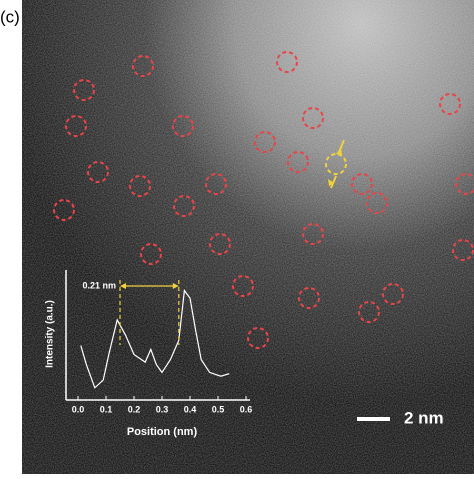  What do you see at coordinates (106, 409) in the screenshot?
I see `x-tick-label: 0.1` at bounding box center [106, 409].